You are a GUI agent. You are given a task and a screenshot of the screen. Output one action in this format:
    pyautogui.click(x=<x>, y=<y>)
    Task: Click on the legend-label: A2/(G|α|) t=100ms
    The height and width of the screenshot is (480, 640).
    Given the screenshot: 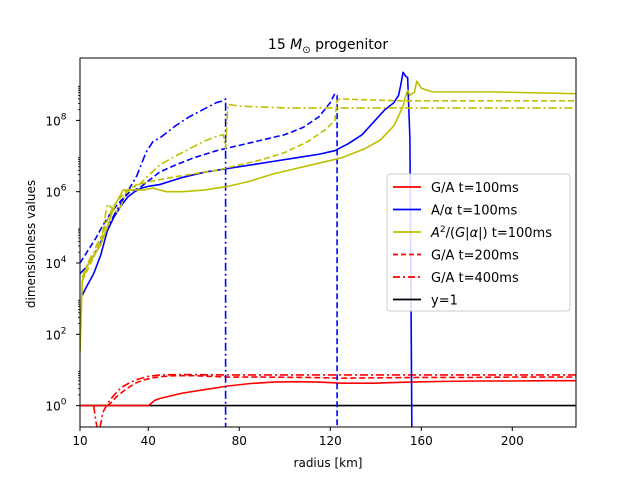 What is the action you would take?
    pyautogui.click(x=491, y=233)
    